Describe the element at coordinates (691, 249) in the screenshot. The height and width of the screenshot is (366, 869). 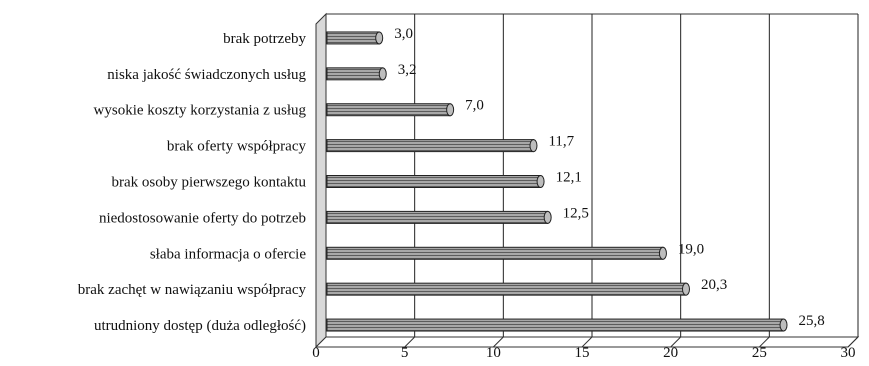
I see `data-label: 19,0` at that location.